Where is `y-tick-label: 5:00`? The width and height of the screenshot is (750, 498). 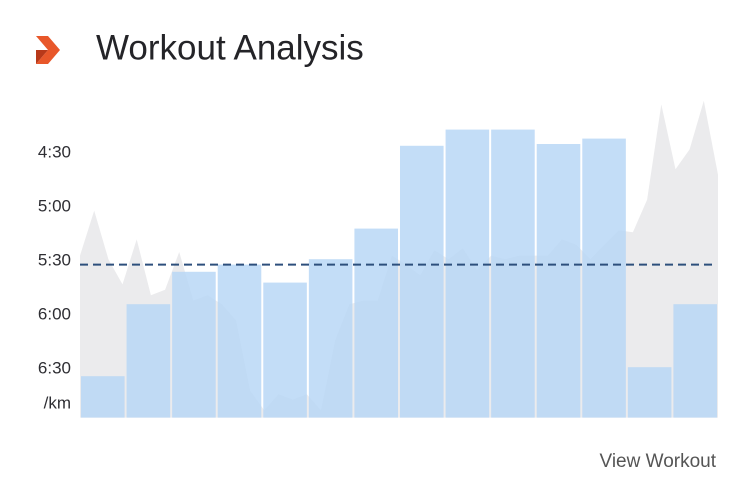
y-tick-label: 5:00 is located at coordinates (54, 205).